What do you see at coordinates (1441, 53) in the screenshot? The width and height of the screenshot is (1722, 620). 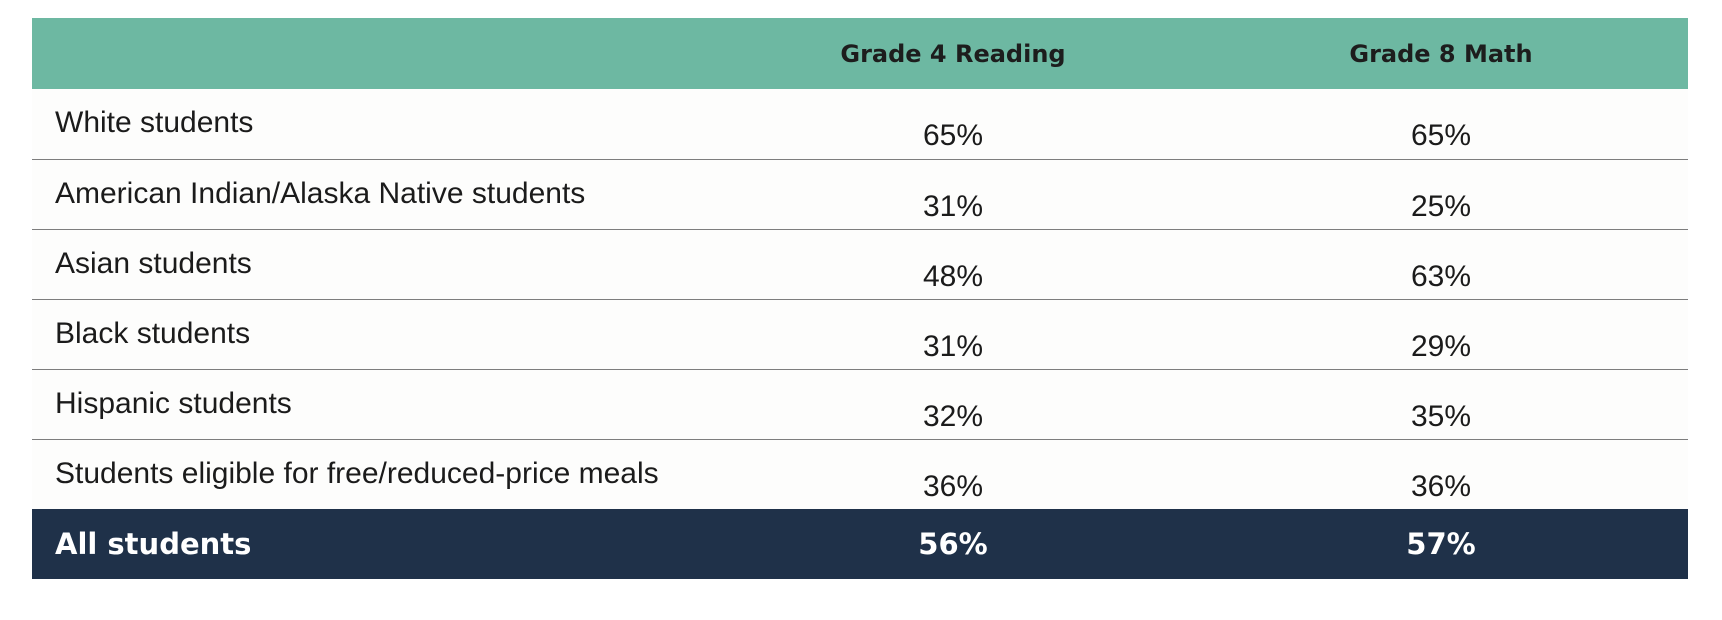 I see `header-grade8-math: Grade 8 Math` at bounding box center [1441, 53].